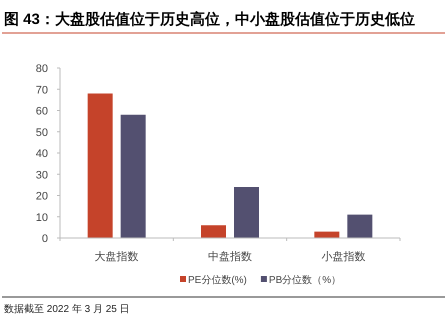 This screenshot has height=333, width=447. Describe the element at coordinates (42, 112) in the screenshot. I see `y-tick-label: 60` at that location.